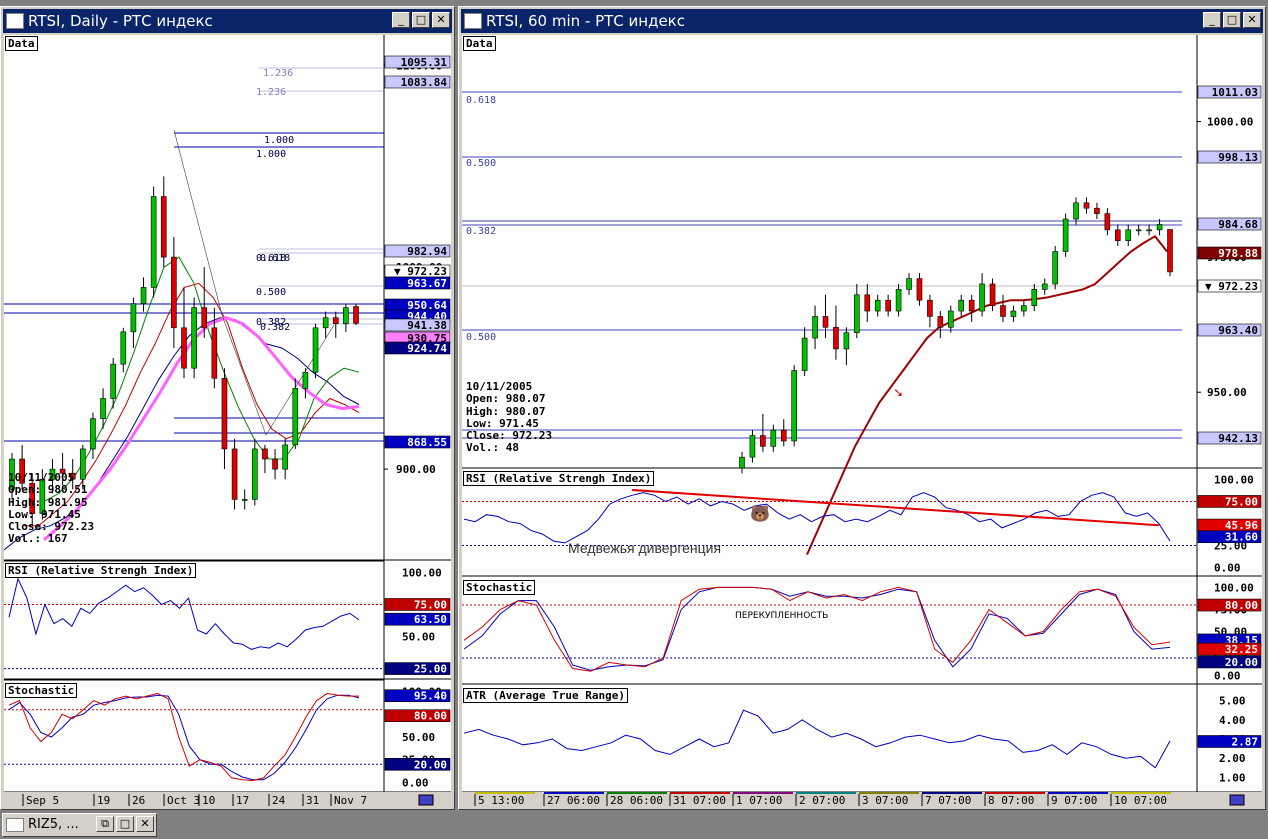  I want to click on hourly-stochastic-title: Stochastic, so click(499, 587).